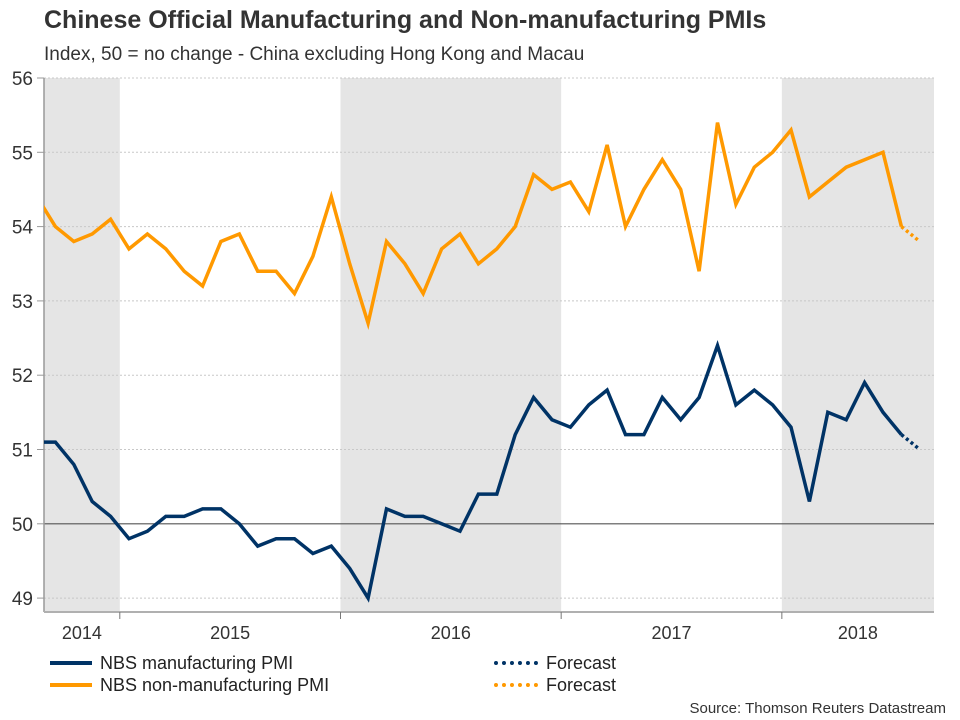 This screenshot has width=960, height=720. What do you see at coordinates (22, 599) in the screenshot?
I see `y-tick-label: 49` at bounding box center [22, 599].